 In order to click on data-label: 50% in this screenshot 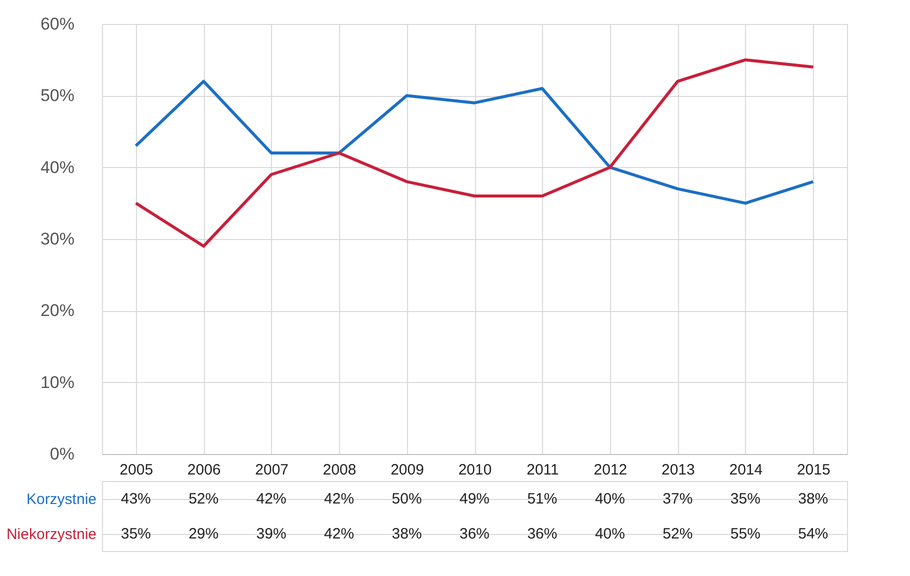, I will do `click(407, 499)`.